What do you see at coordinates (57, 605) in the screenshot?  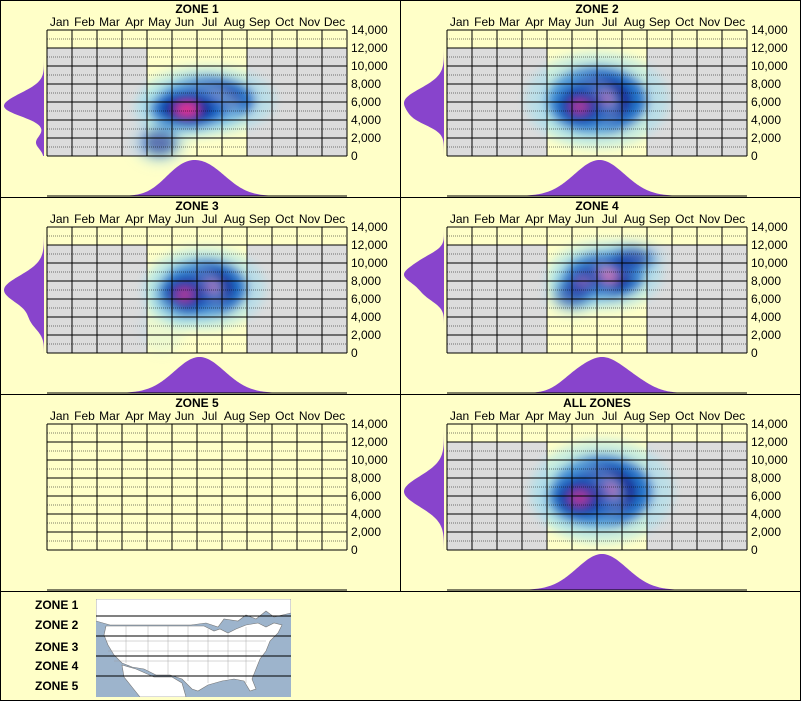 I see `legend-zone-1: ZONE 1` at bounding box center [57, 605].